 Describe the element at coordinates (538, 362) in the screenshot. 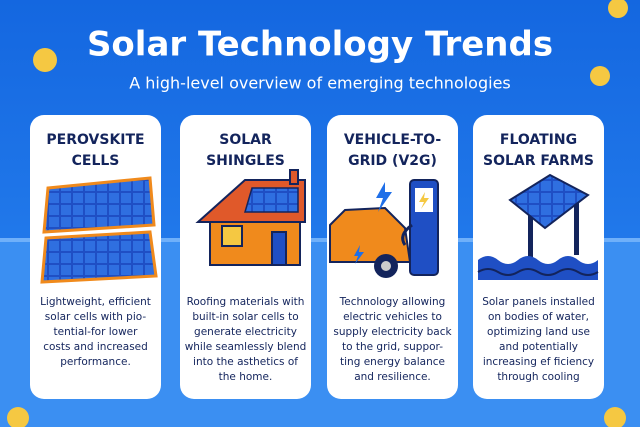

I see `card-description: increasing ef ficiency` at that location.